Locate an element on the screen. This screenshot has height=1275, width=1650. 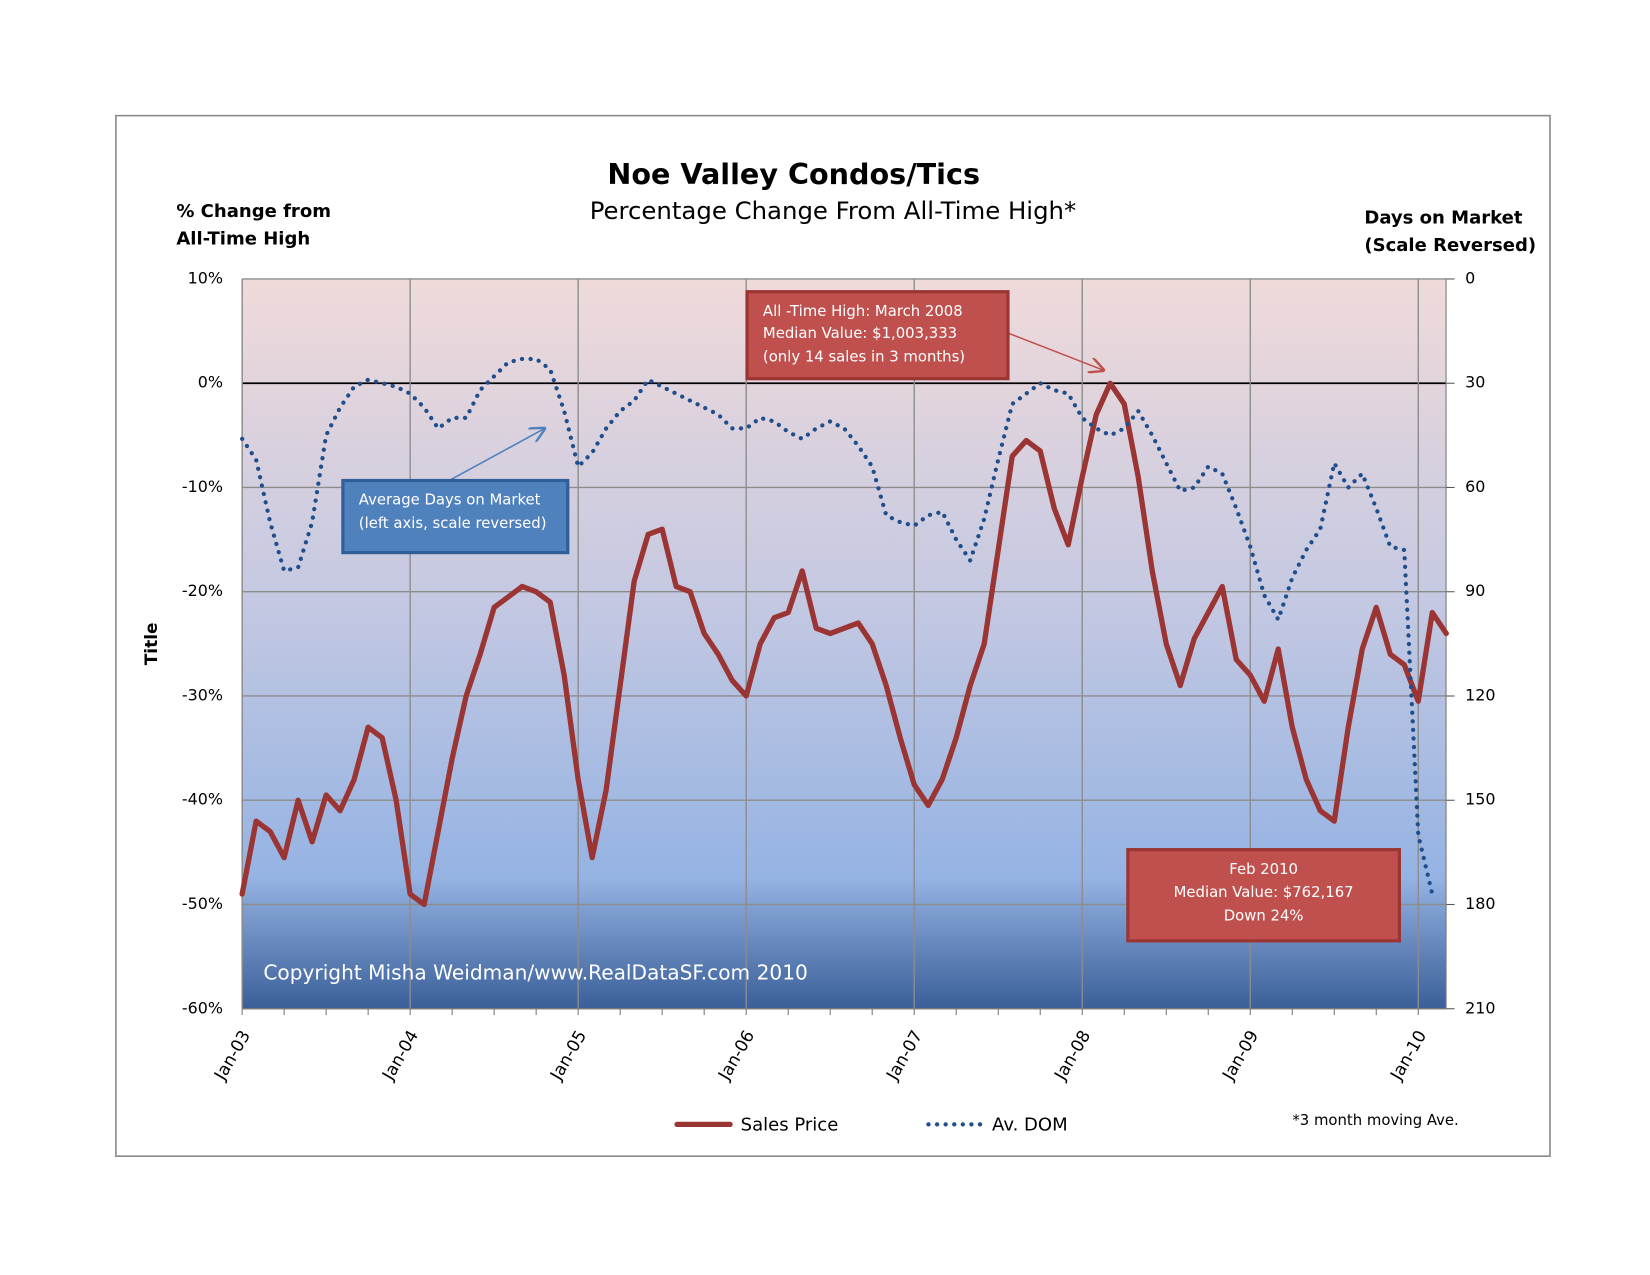
y2-axis-label: Days on Market is located at coordinates (1443, 218).